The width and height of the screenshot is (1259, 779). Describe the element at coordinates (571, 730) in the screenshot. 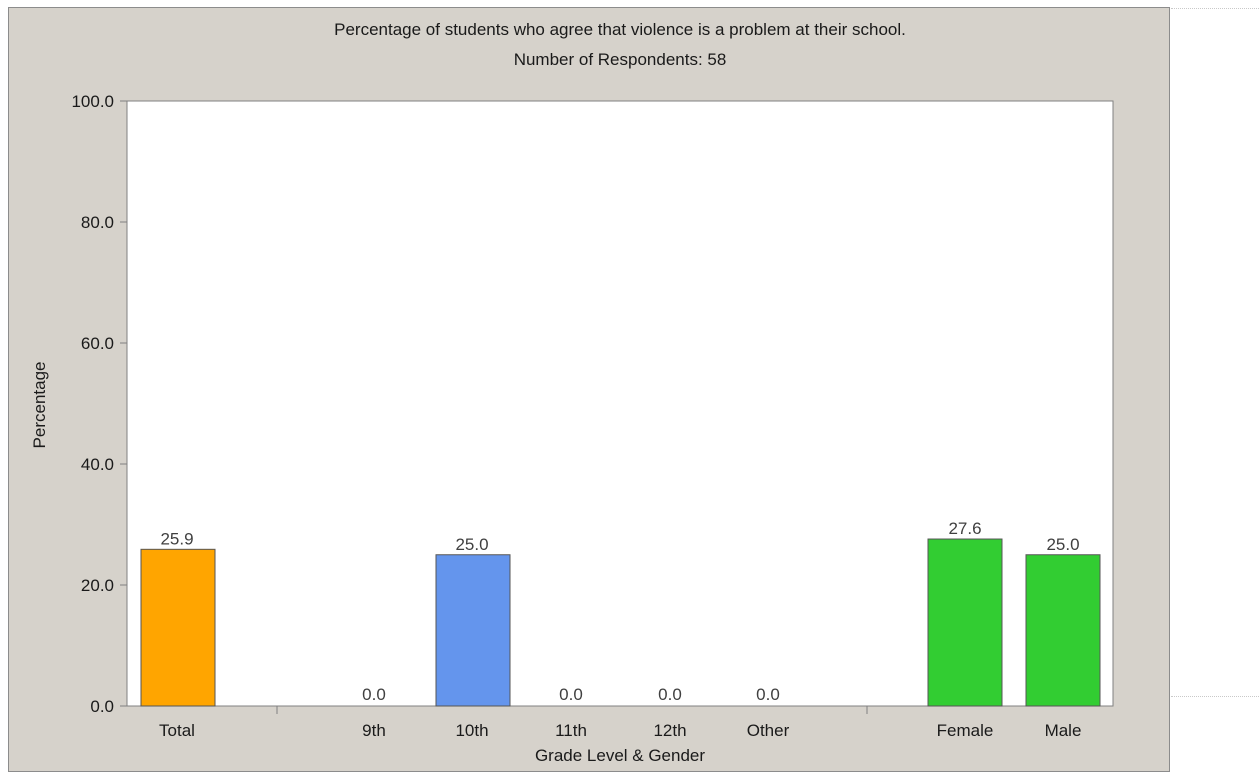

I see `x-tick-label: 11th` at that location.